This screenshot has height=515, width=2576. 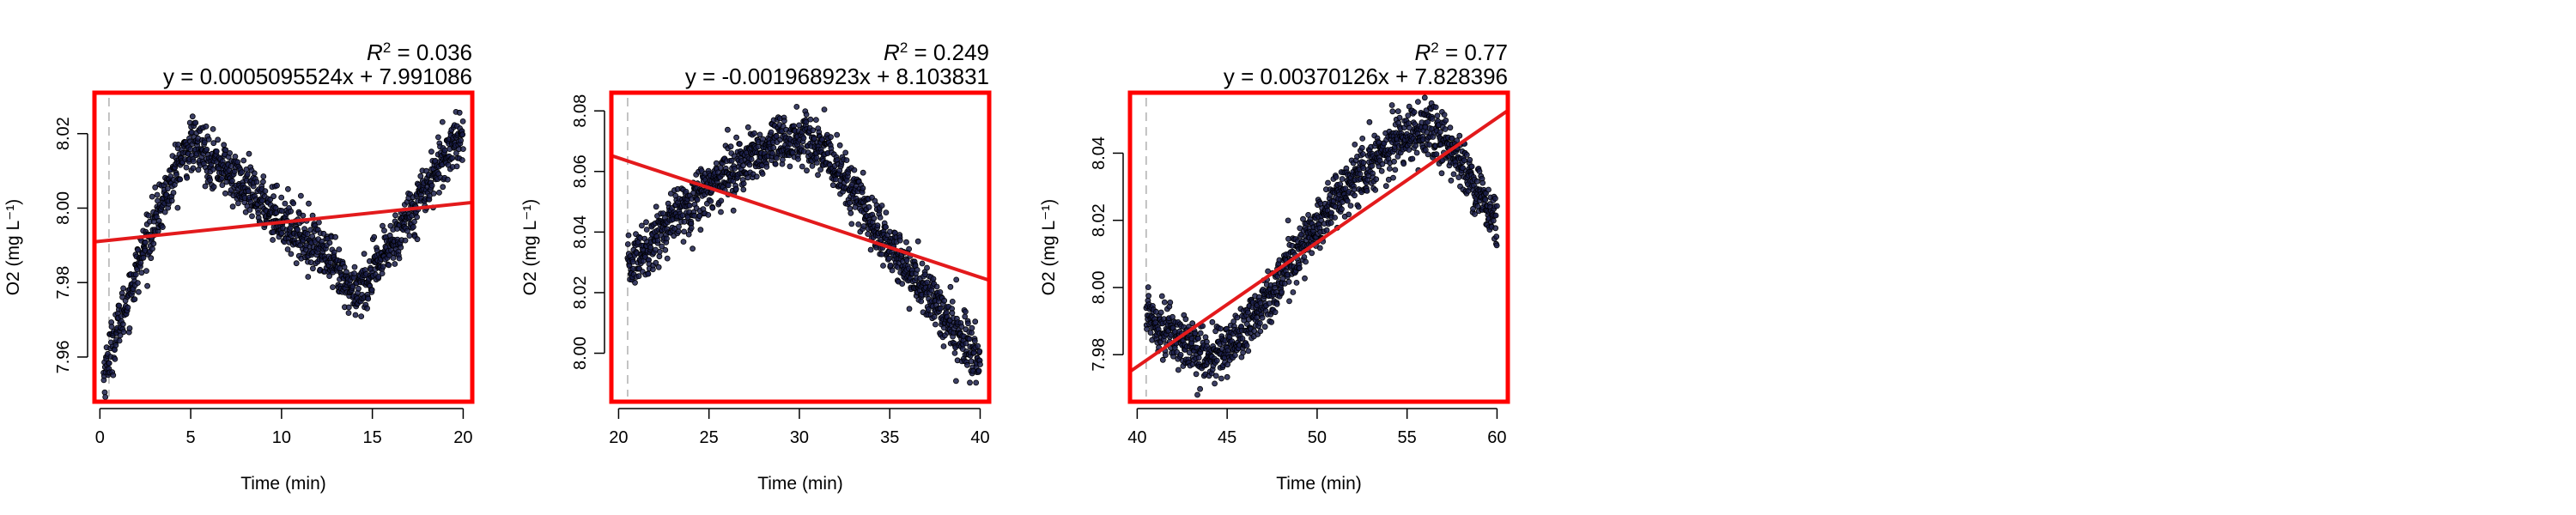 What do you see at coordinates (980, 437) in the screenshot?
I see `x-tick-label: 40` at bounding box center [980, 437].